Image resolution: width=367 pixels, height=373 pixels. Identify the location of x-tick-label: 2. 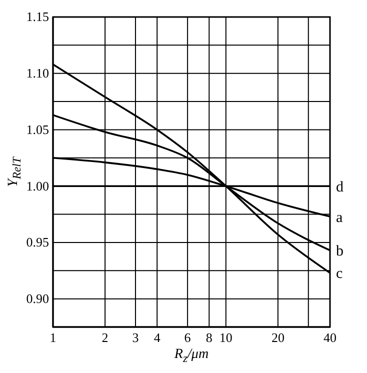
(105, 338).